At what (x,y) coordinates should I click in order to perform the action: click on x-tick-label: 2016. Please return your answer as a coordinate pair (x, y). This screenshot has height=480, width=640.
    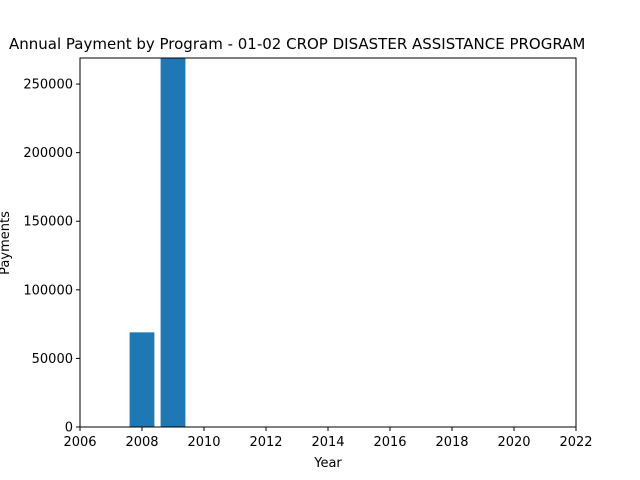
    Looking at the image, I should click on (389, 442).